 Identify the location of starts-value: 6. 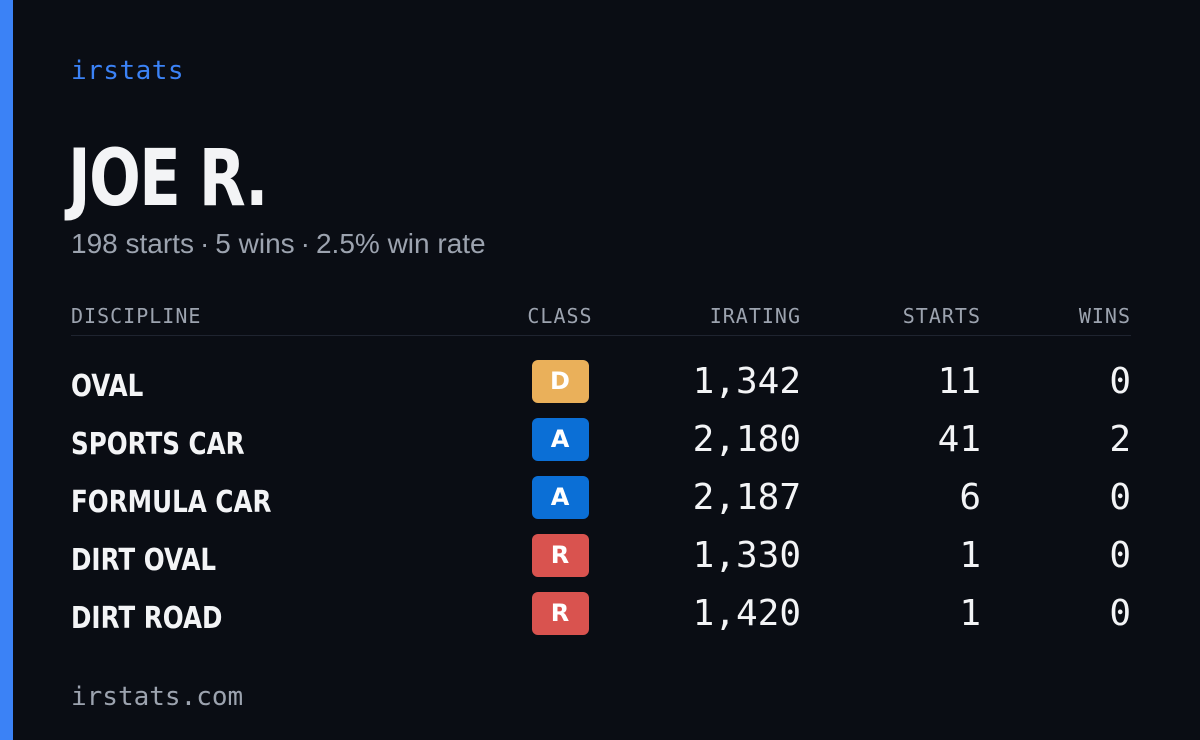
(970, 497).